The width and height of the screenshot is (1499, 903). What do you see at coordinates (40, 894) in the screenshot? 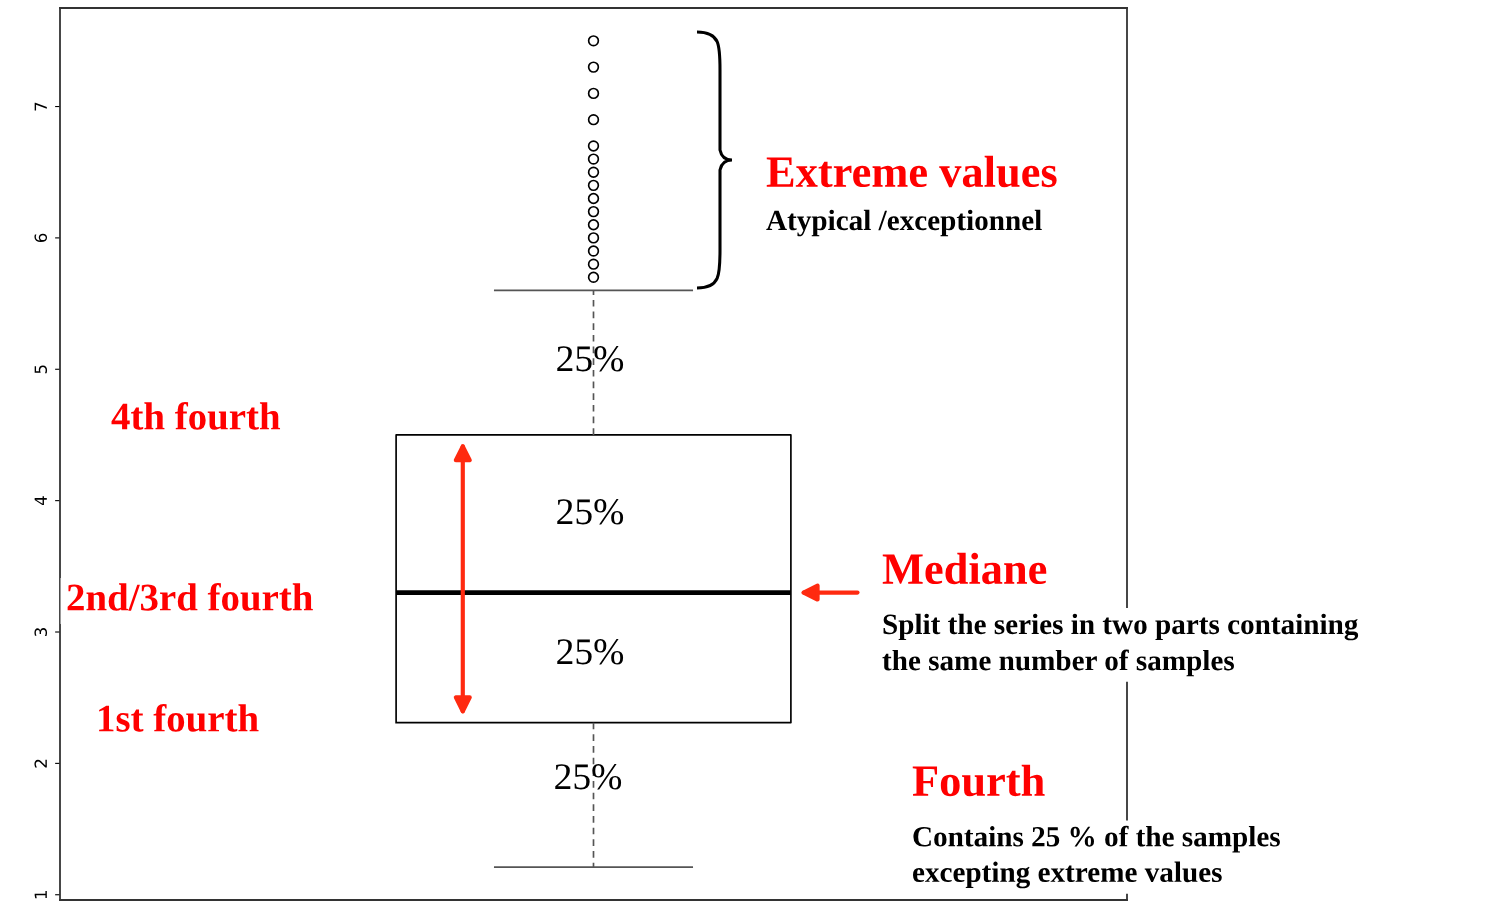
I see `y-tick-label: 1` at bounding box center [40, 894].